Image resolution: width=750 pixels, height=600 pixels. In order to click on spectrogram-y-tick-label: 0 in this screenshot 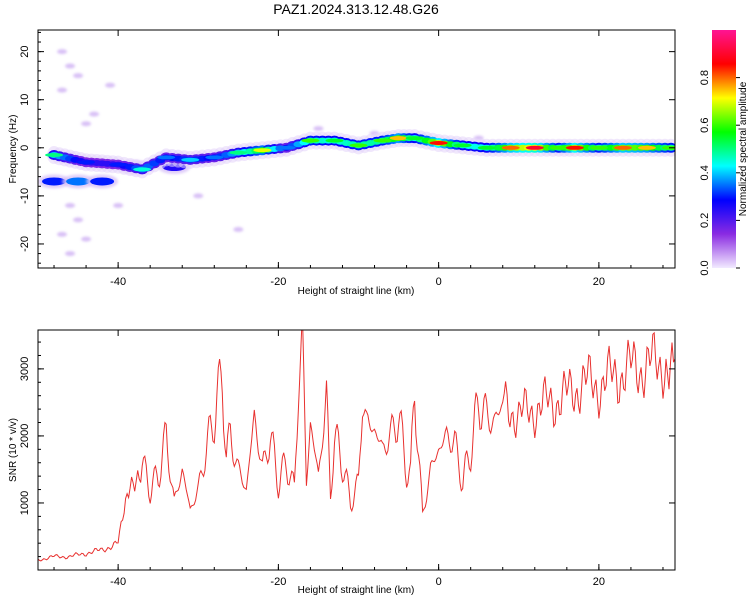, I will do `click(25, 148)`.